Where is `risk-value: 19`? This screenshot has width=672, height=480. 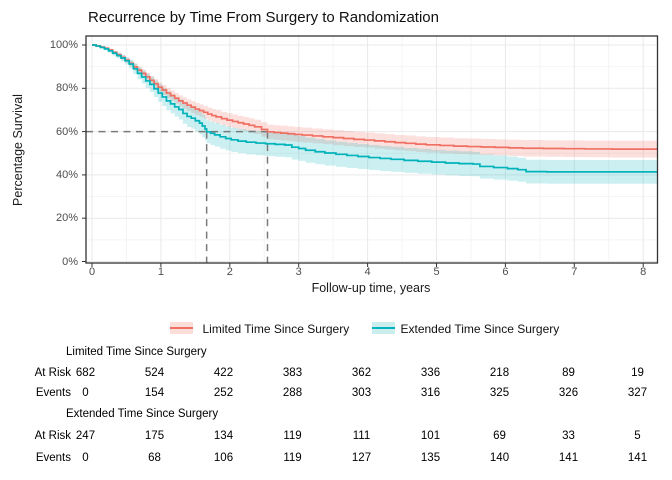
risk-value: 19 is located at coordinates (637, 372).